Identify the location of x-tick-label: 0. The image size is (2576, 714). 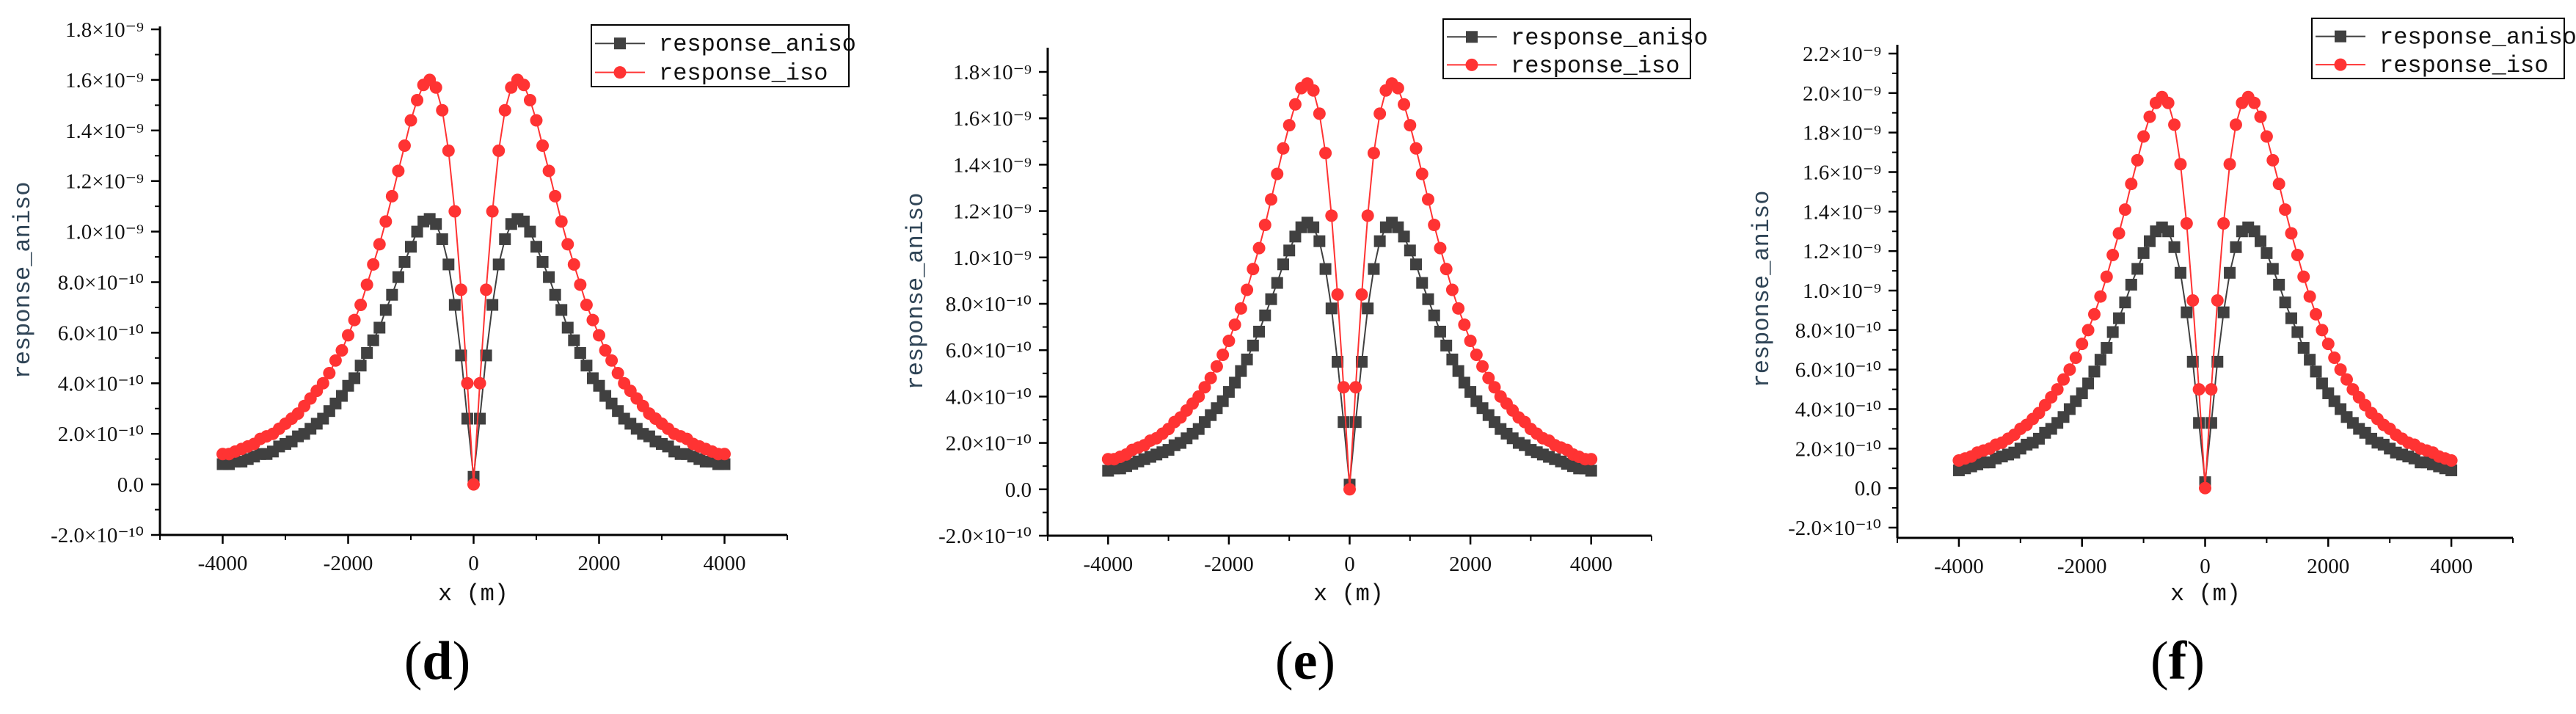
(473, 563).